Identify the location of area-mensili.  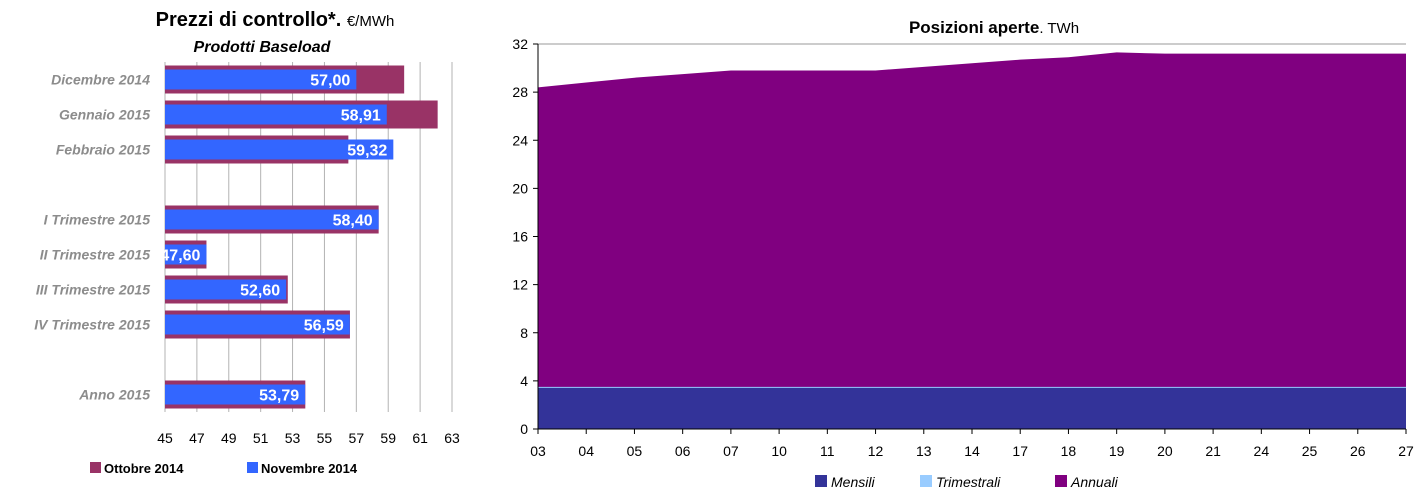
(972, 407).